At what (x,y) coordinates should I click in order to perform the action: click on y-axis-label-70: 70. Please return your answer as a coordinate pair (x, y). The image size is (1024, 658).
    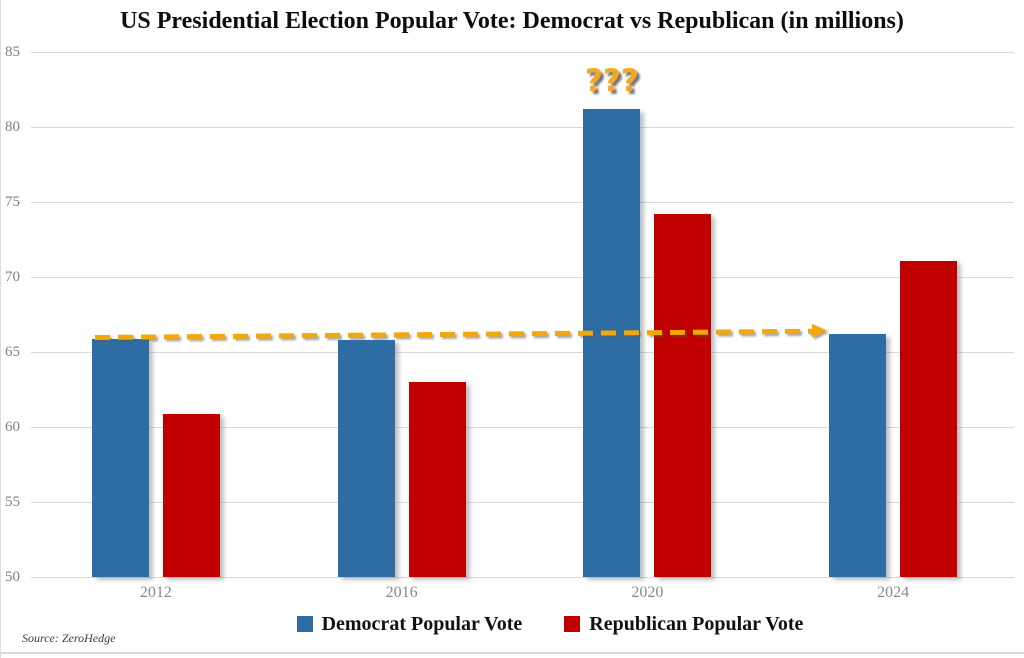
    Looking at the image, I should click on (12, 277).